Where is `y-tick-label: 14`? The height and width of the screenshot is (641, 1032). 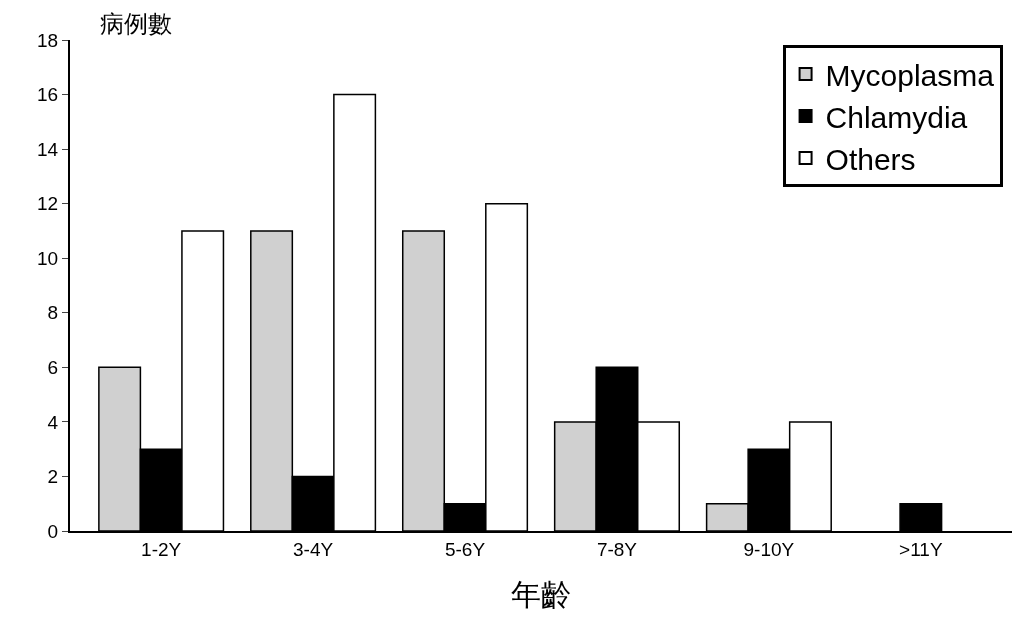
y-tick-label: 14 is located at coordinates (48, 149).